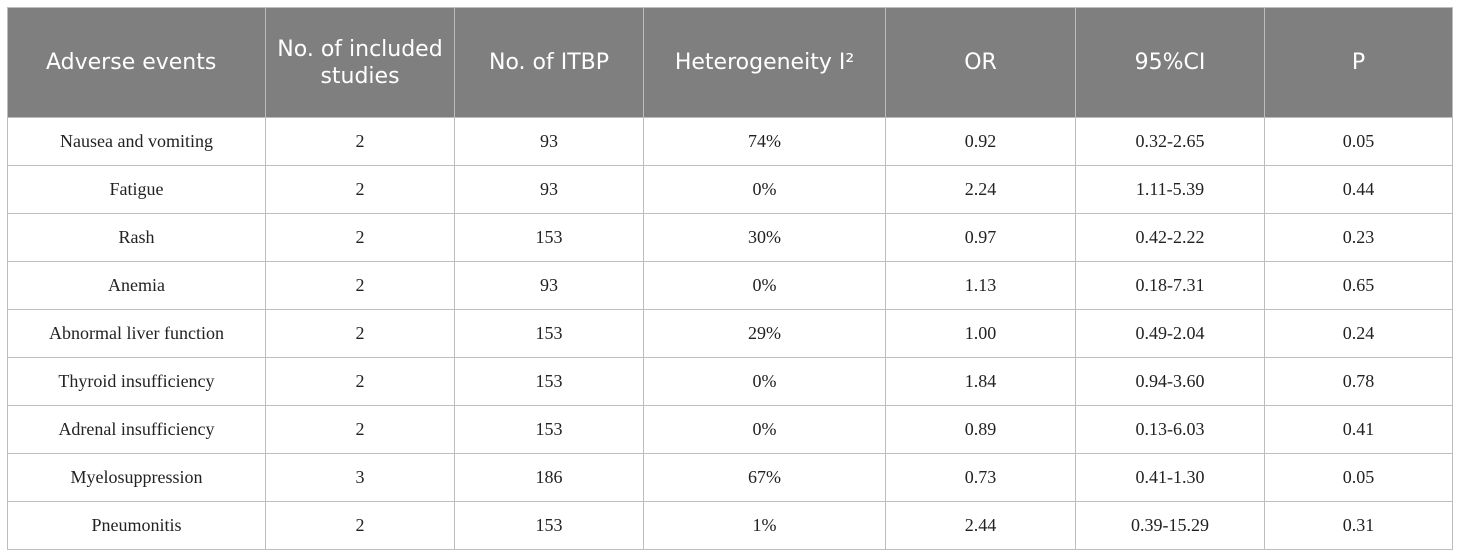  I want to click on table-cell: 2.24, so click(980, 189).